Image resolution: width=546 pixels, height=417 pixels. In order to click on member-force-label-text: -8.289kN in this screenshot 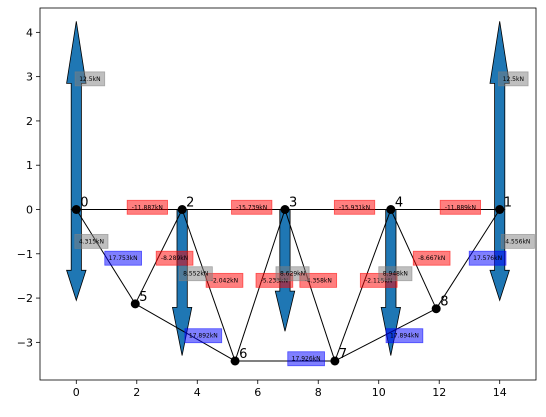, I will do `click(174, 258)`.